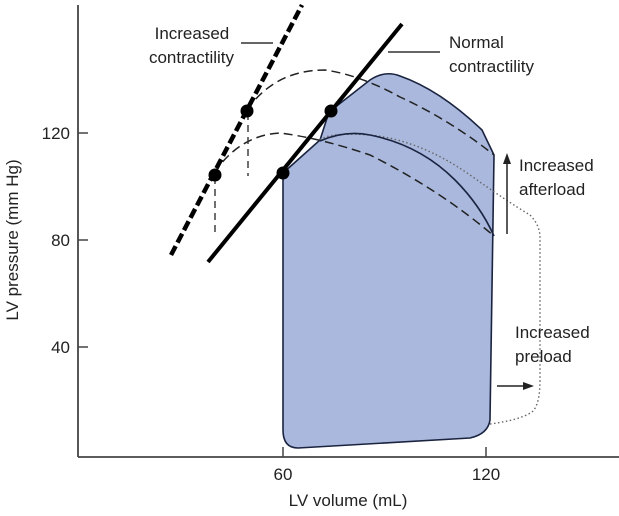 The width and height of the screenshot is (619, 516). What do you see at coordinates (56, 133) in the screenshot?
I see `y-tick-120: 120` at bounding box center [56, 133].